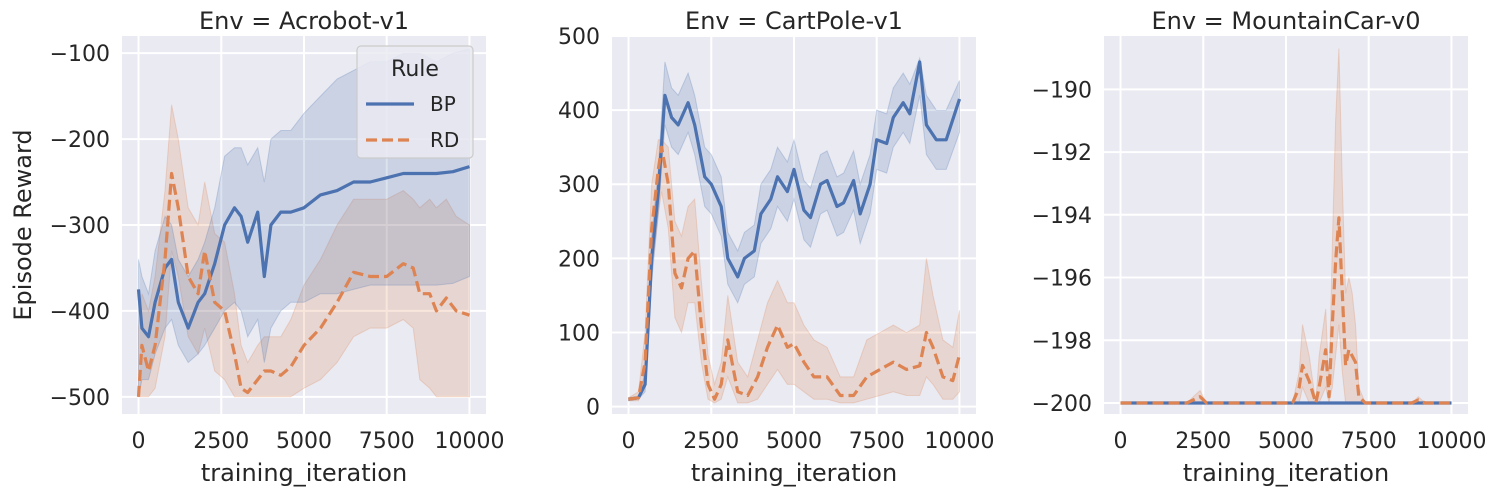 This screenshot has height=496, width=1496. Describe the element at coordinates (444, 140) in the screenshot. I see `legend-label-rd: RD` at that location.